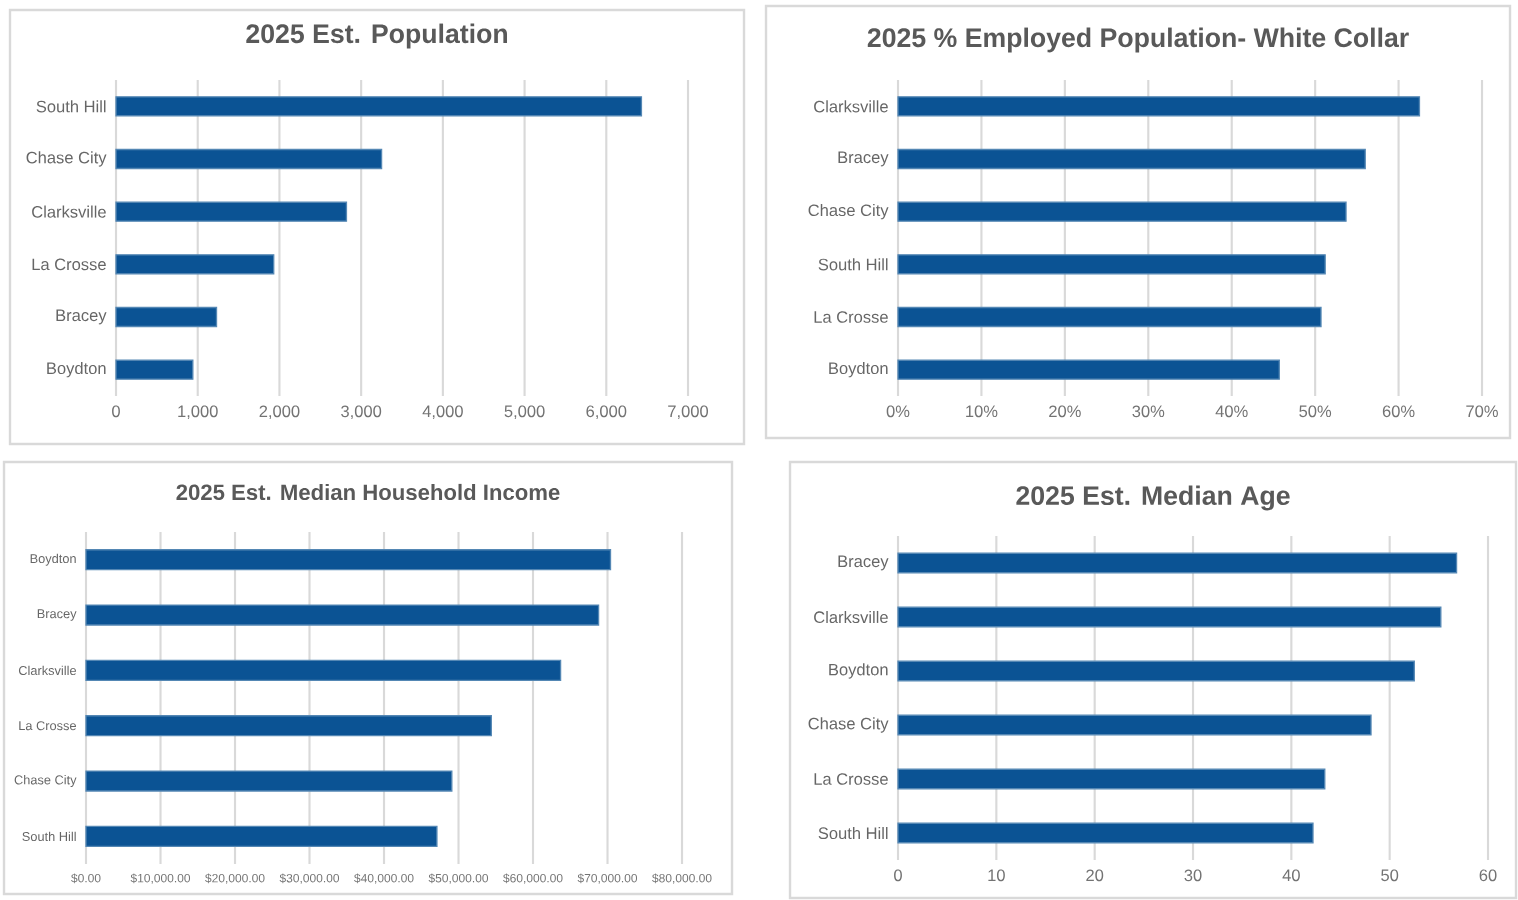 The image size is (1518, 900). I want to click on x-tick-label: 7,000, so click(688, 412).